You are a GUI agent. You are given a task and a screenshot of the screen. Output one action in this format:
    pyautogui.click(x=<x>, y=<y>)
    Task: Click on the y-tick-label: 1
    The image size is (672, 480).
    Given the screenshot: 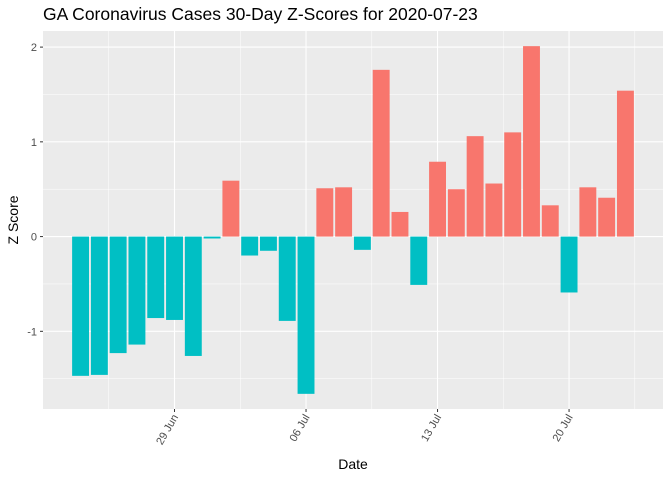 What is the action you would take?
    pyautogui.click(x=34, y=143)
    